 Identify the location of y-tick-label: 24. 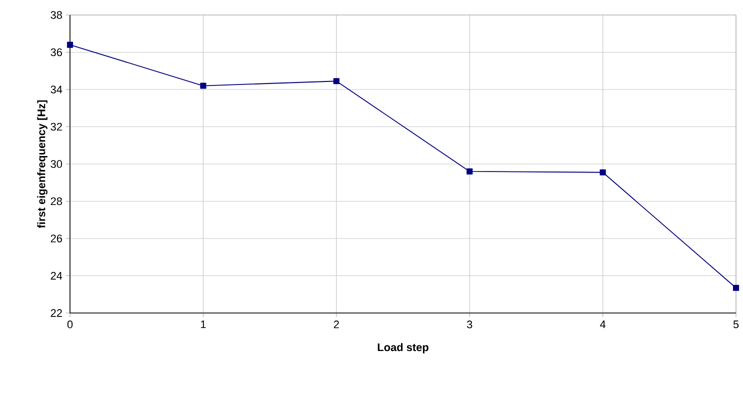
(56, 276).